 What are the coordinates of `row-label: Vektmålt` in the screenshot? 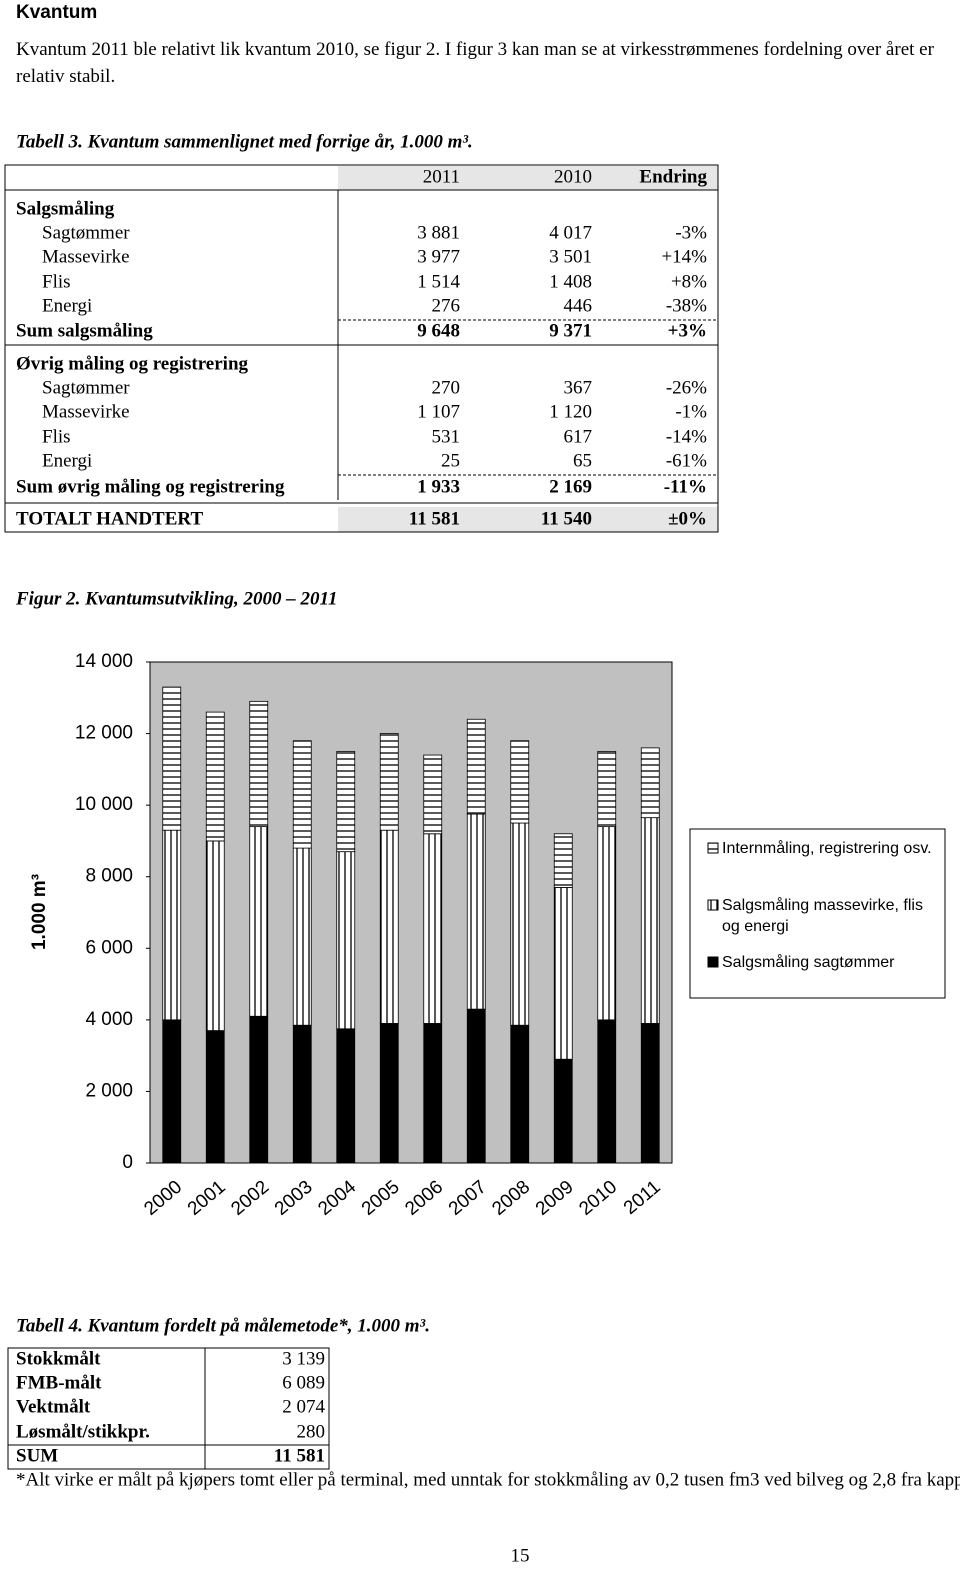 It's located at (53, 1406).